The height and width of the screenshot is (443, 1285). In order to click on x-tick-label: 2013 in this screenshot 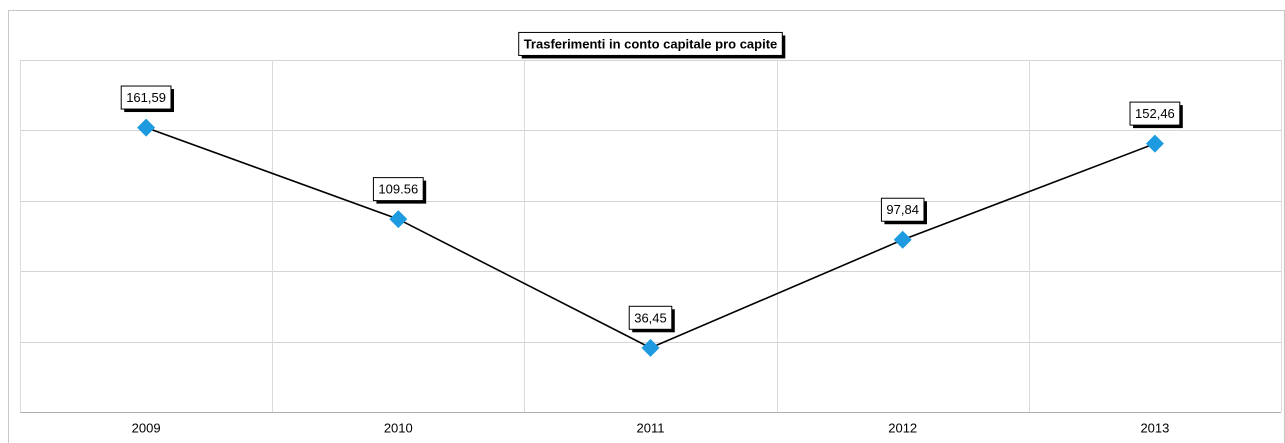, I will do `click(1154, 427)`.